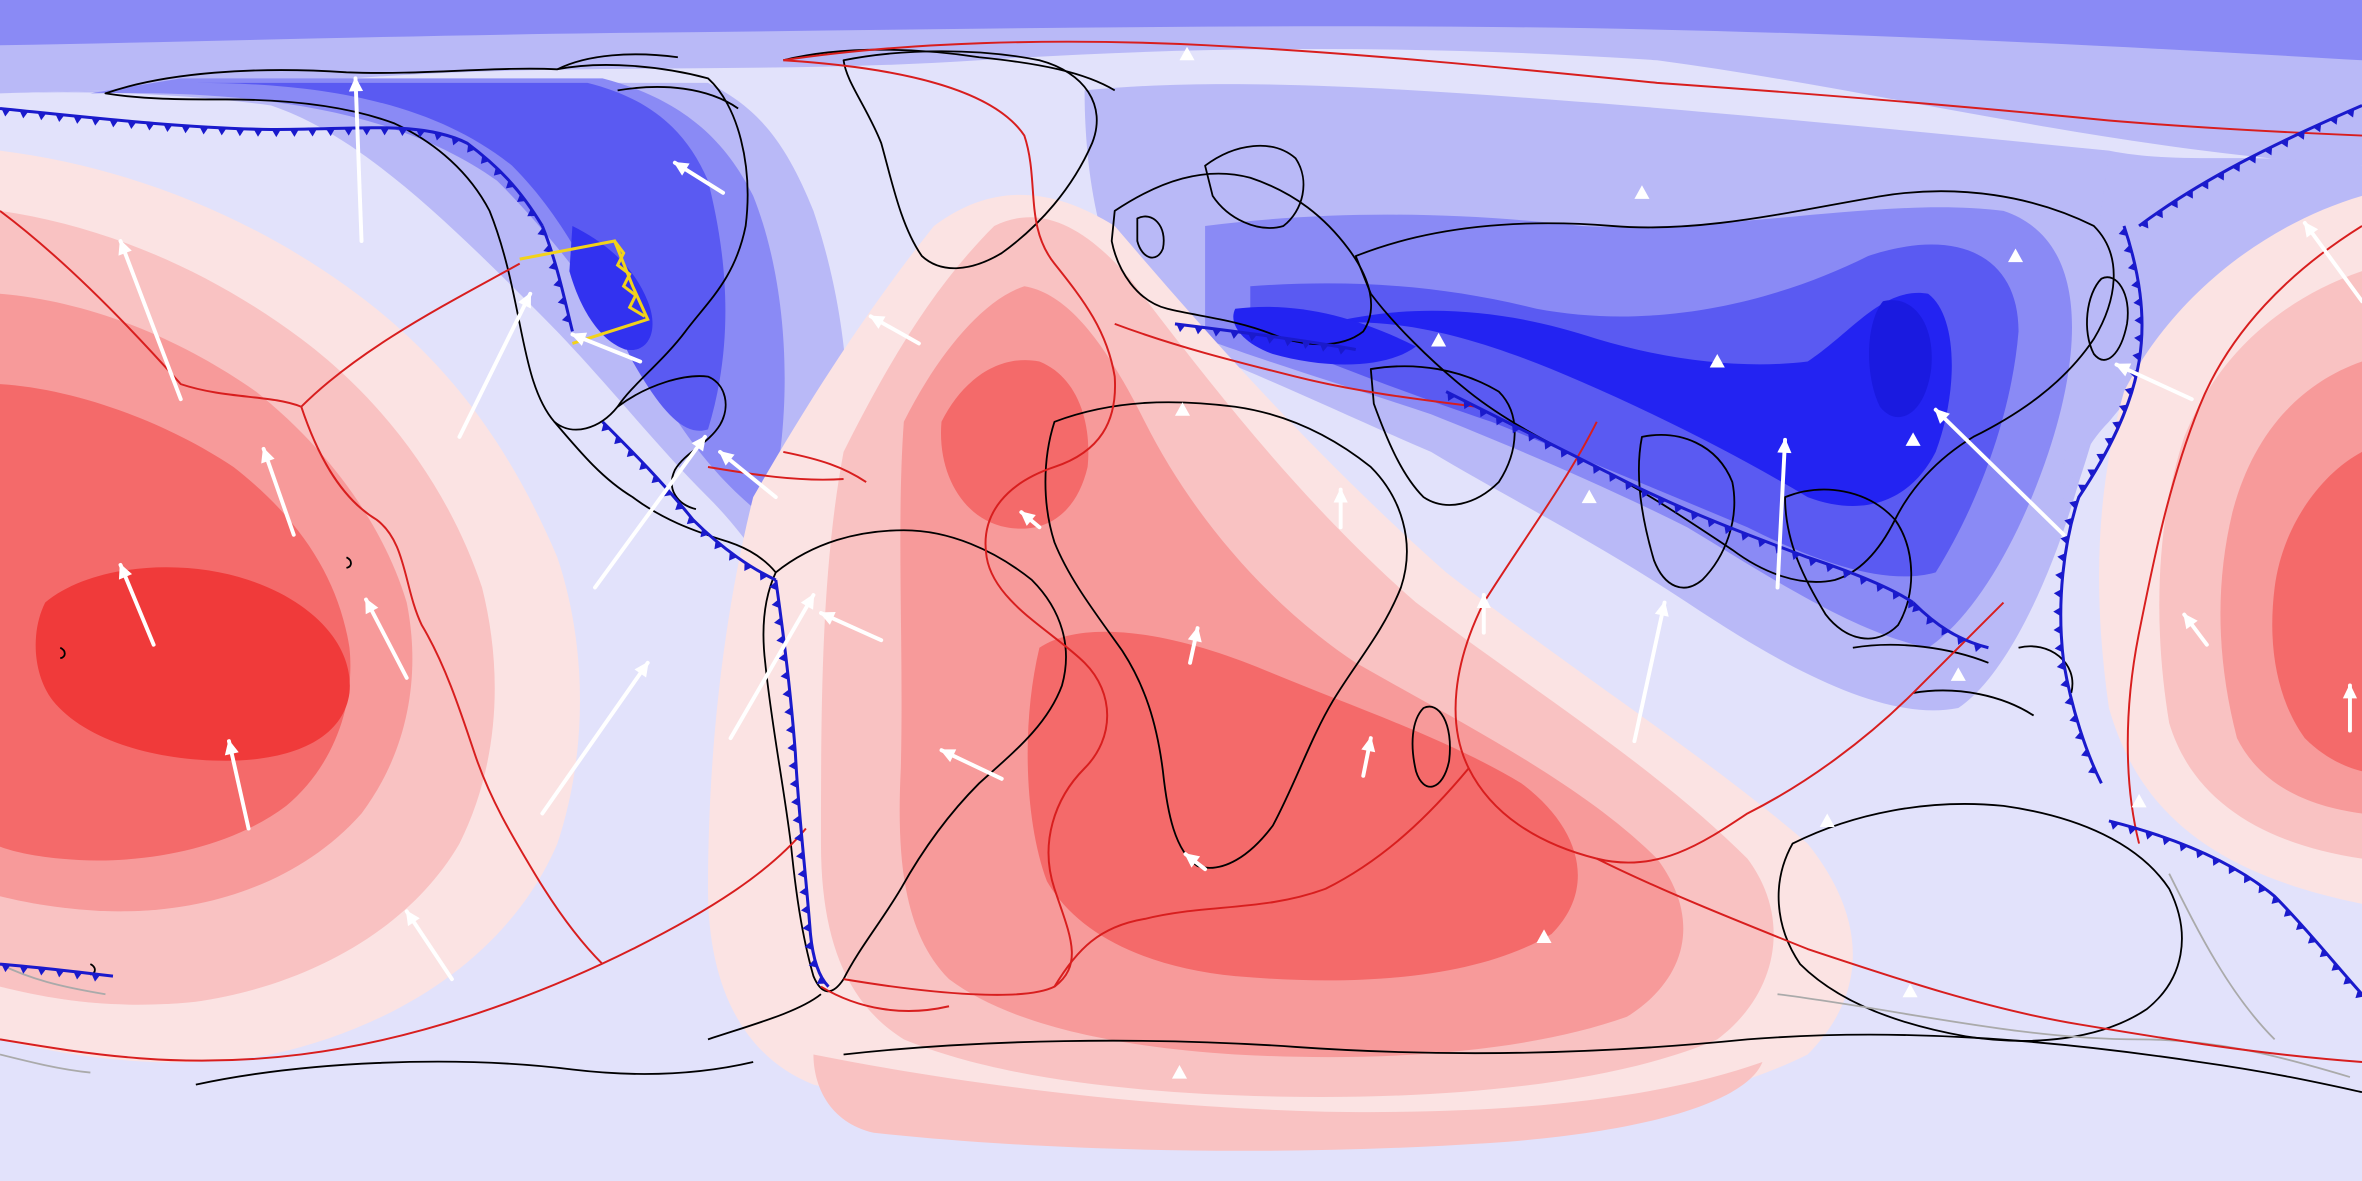 This screenshot has width=2362, height=1181. Describe the element at coordinates (2317, 611) in the screenshot. I see `contour-epacific-strong` at that location.